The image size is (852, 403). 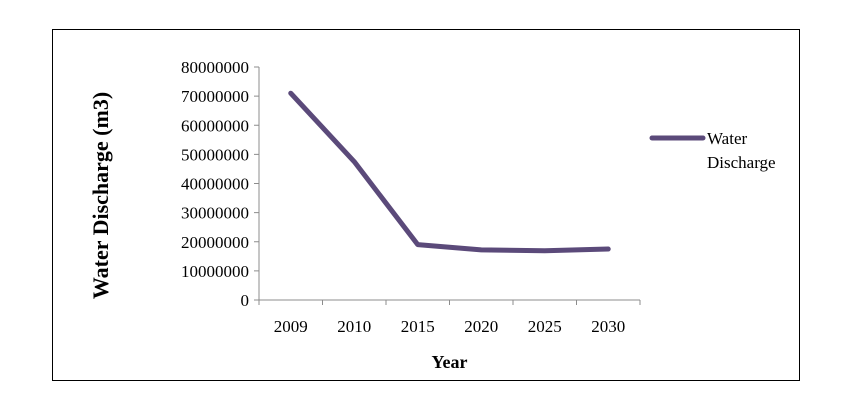 What do you see at coordinates (354, 326) in the screenshot?
I see `x-tick-label: 2010` at bounding box center [354, 326].